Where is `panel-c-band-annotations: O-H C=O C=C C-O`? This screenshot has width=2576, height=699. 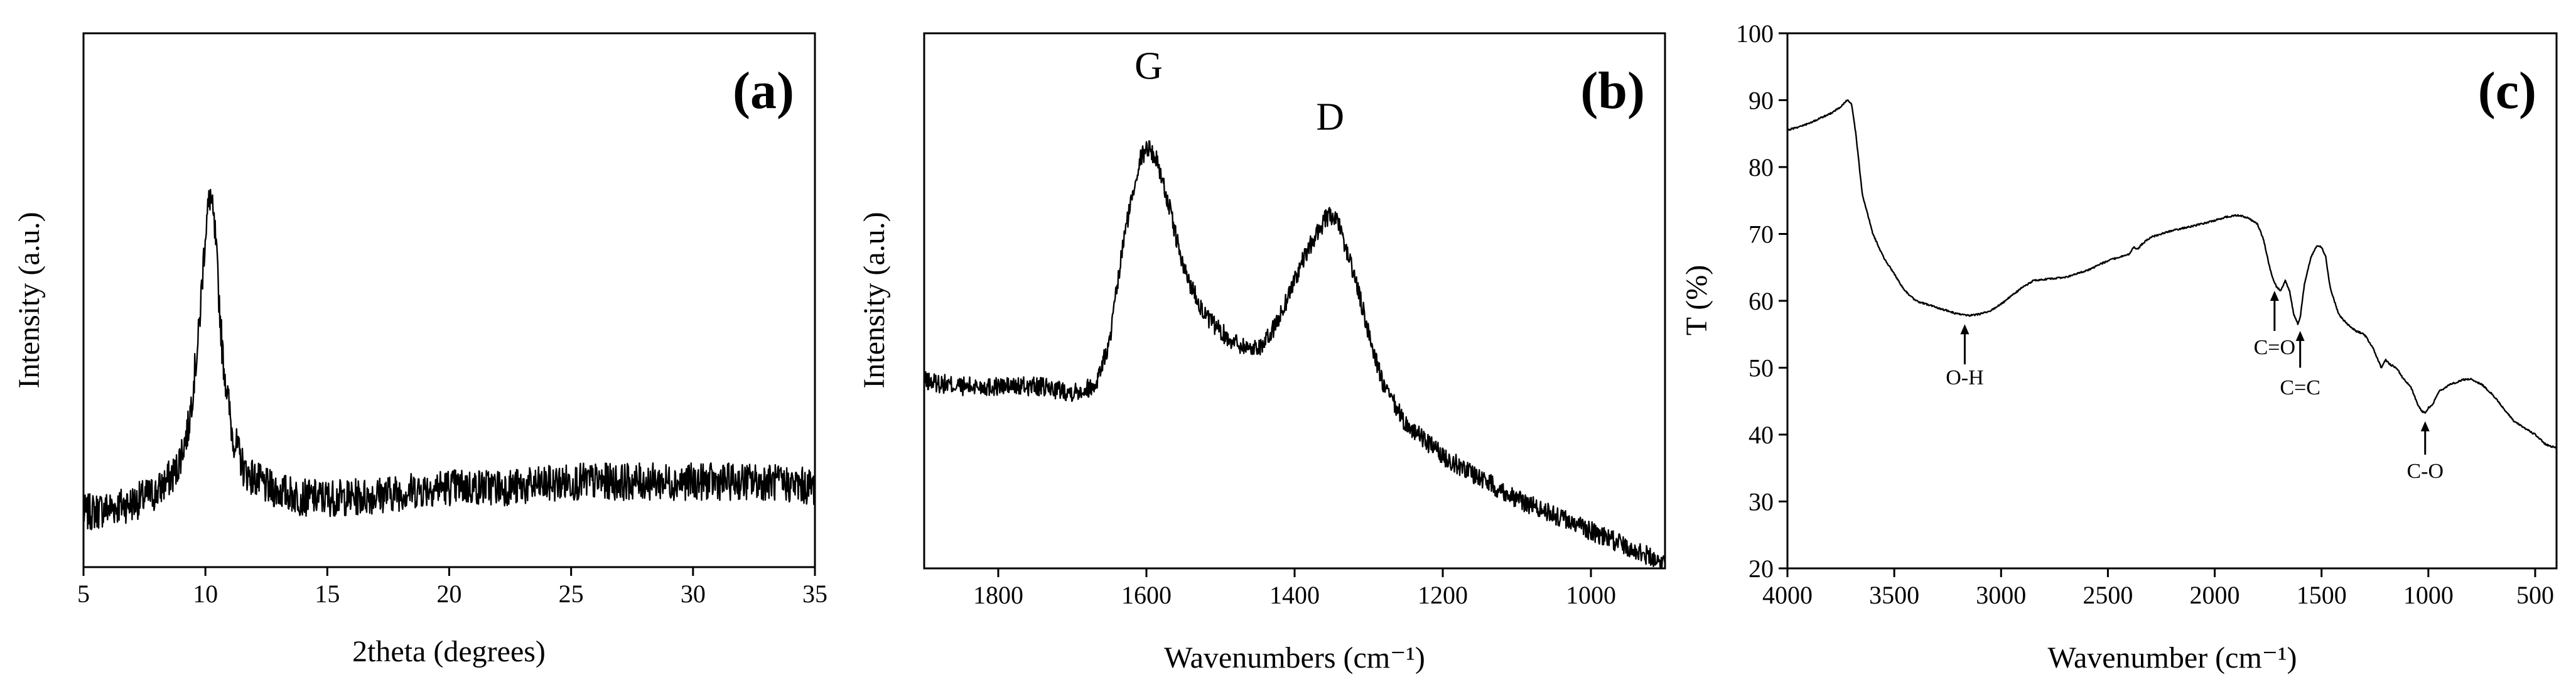
panel-c-band-annotations: O-H C=O C=C C-O is located at coordinates (2195, 387).